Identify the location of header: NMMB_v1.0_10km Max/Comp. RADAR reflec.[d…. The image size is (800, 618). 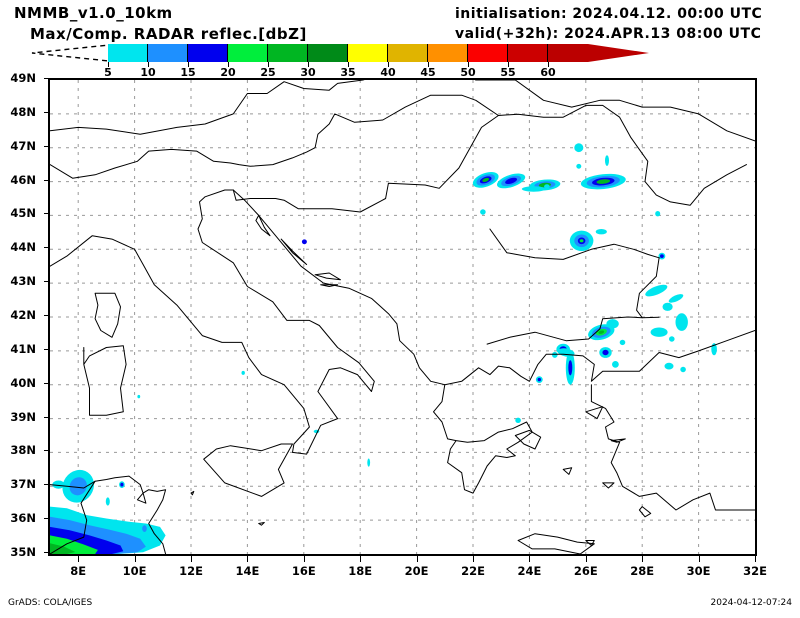
(400, 39).